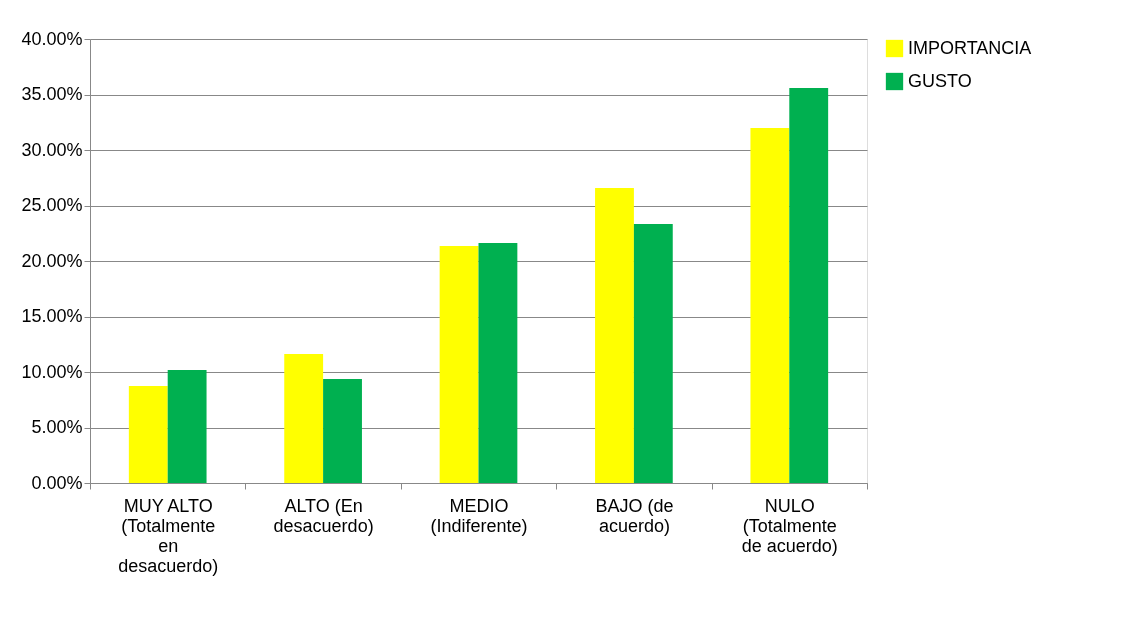  Describe the element at coordinates (789, 525) in the screenshot. I see `x-tick-label: NULO (Totalmente de acuerdo)` at that location.